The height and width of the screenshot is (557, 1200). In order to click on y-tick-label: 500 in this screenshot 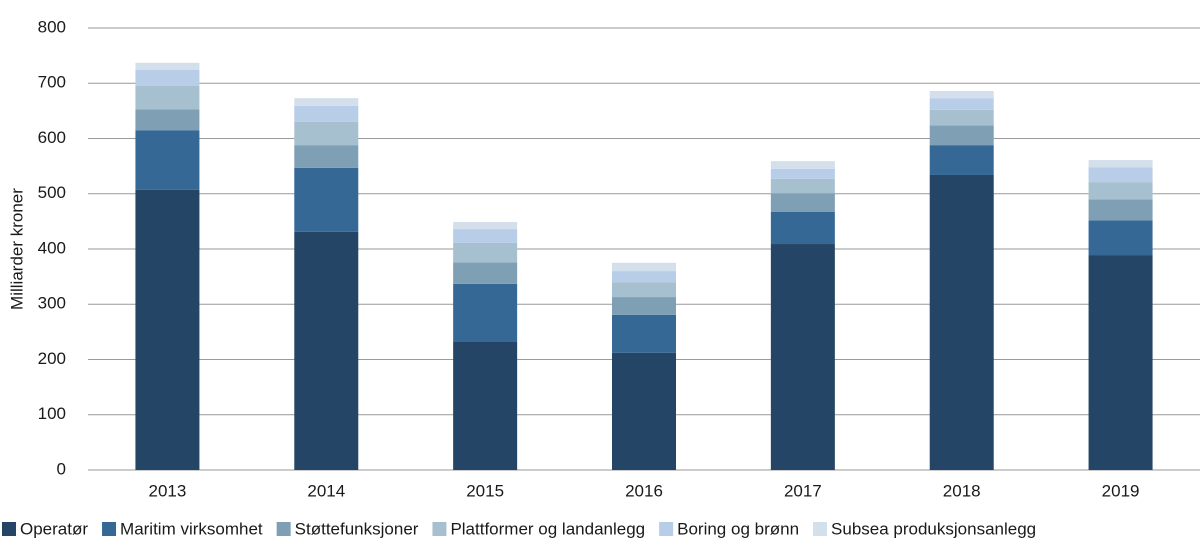, I will do `click(52, 192)`.